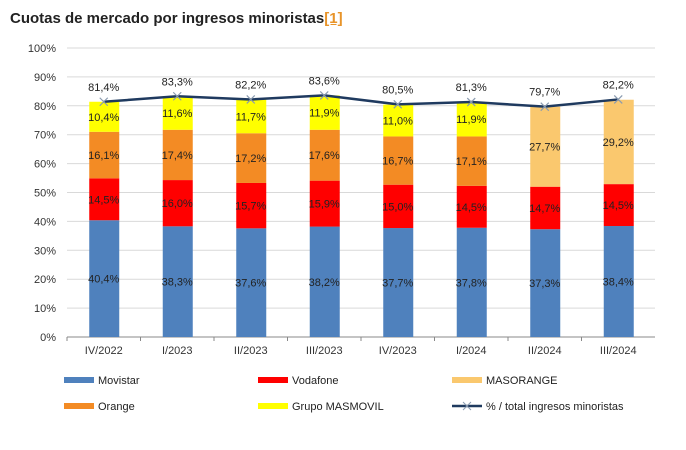 This screenshot has width=686, height=450. Describe the element at coordinates (251, 117) in the screenshot. I see `data-label: 11,7%` at that location.